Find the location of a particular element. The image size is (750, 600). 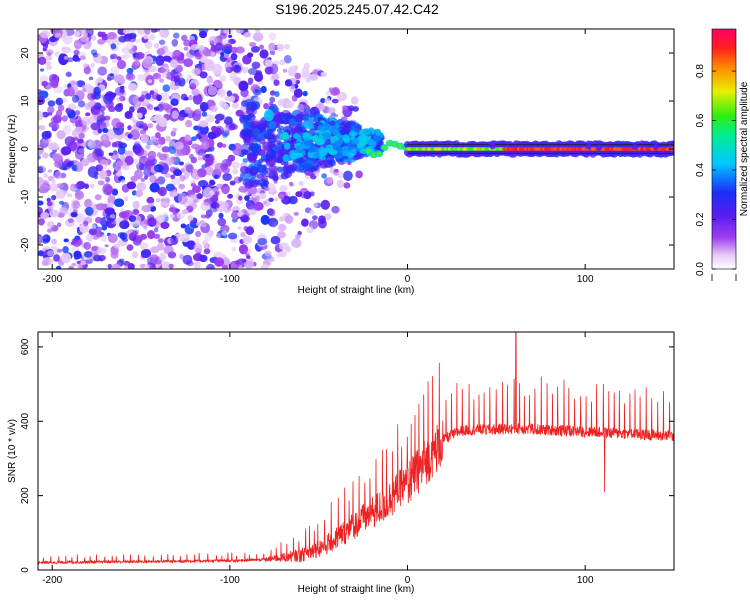

snr-x-label: Height of straight line (km) is located at coordinates (356, 589).